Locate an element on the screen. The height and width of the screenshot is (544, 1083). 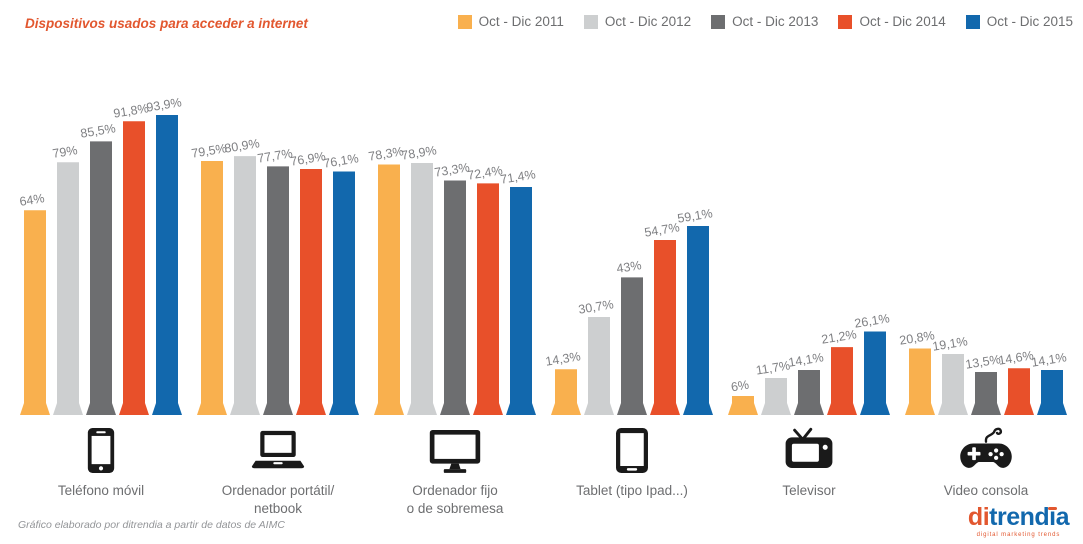
smartphone-icon is located at coordinates (101, 450).